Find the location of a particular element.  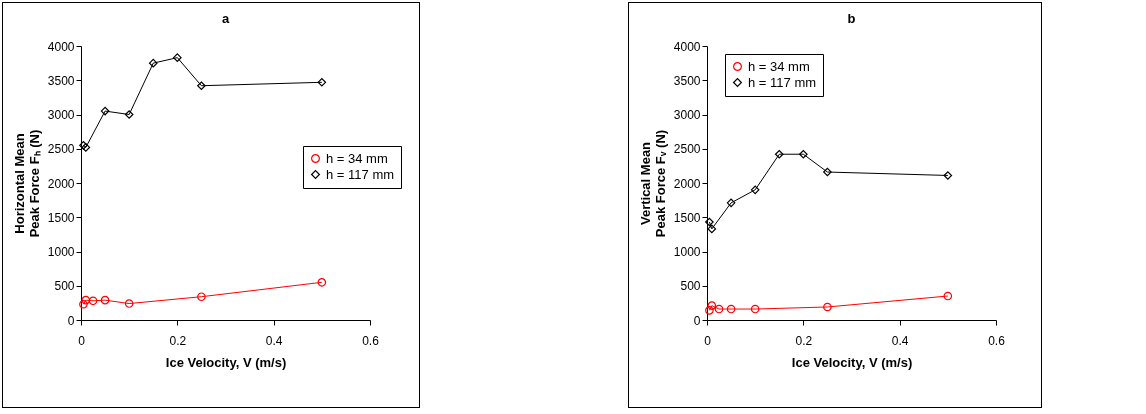

chart-title: b is located at coordinates (851, 18).